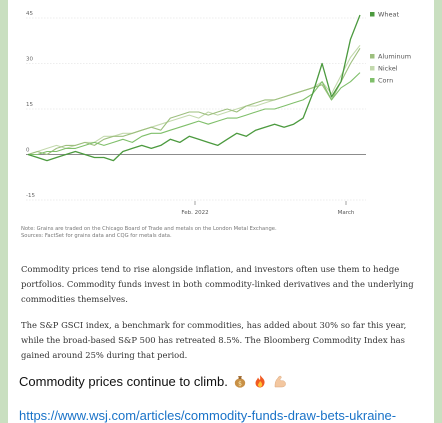 This screenshot has height=423, width=442. I want to click on legend-swatch-wheat, so click(372, 14).